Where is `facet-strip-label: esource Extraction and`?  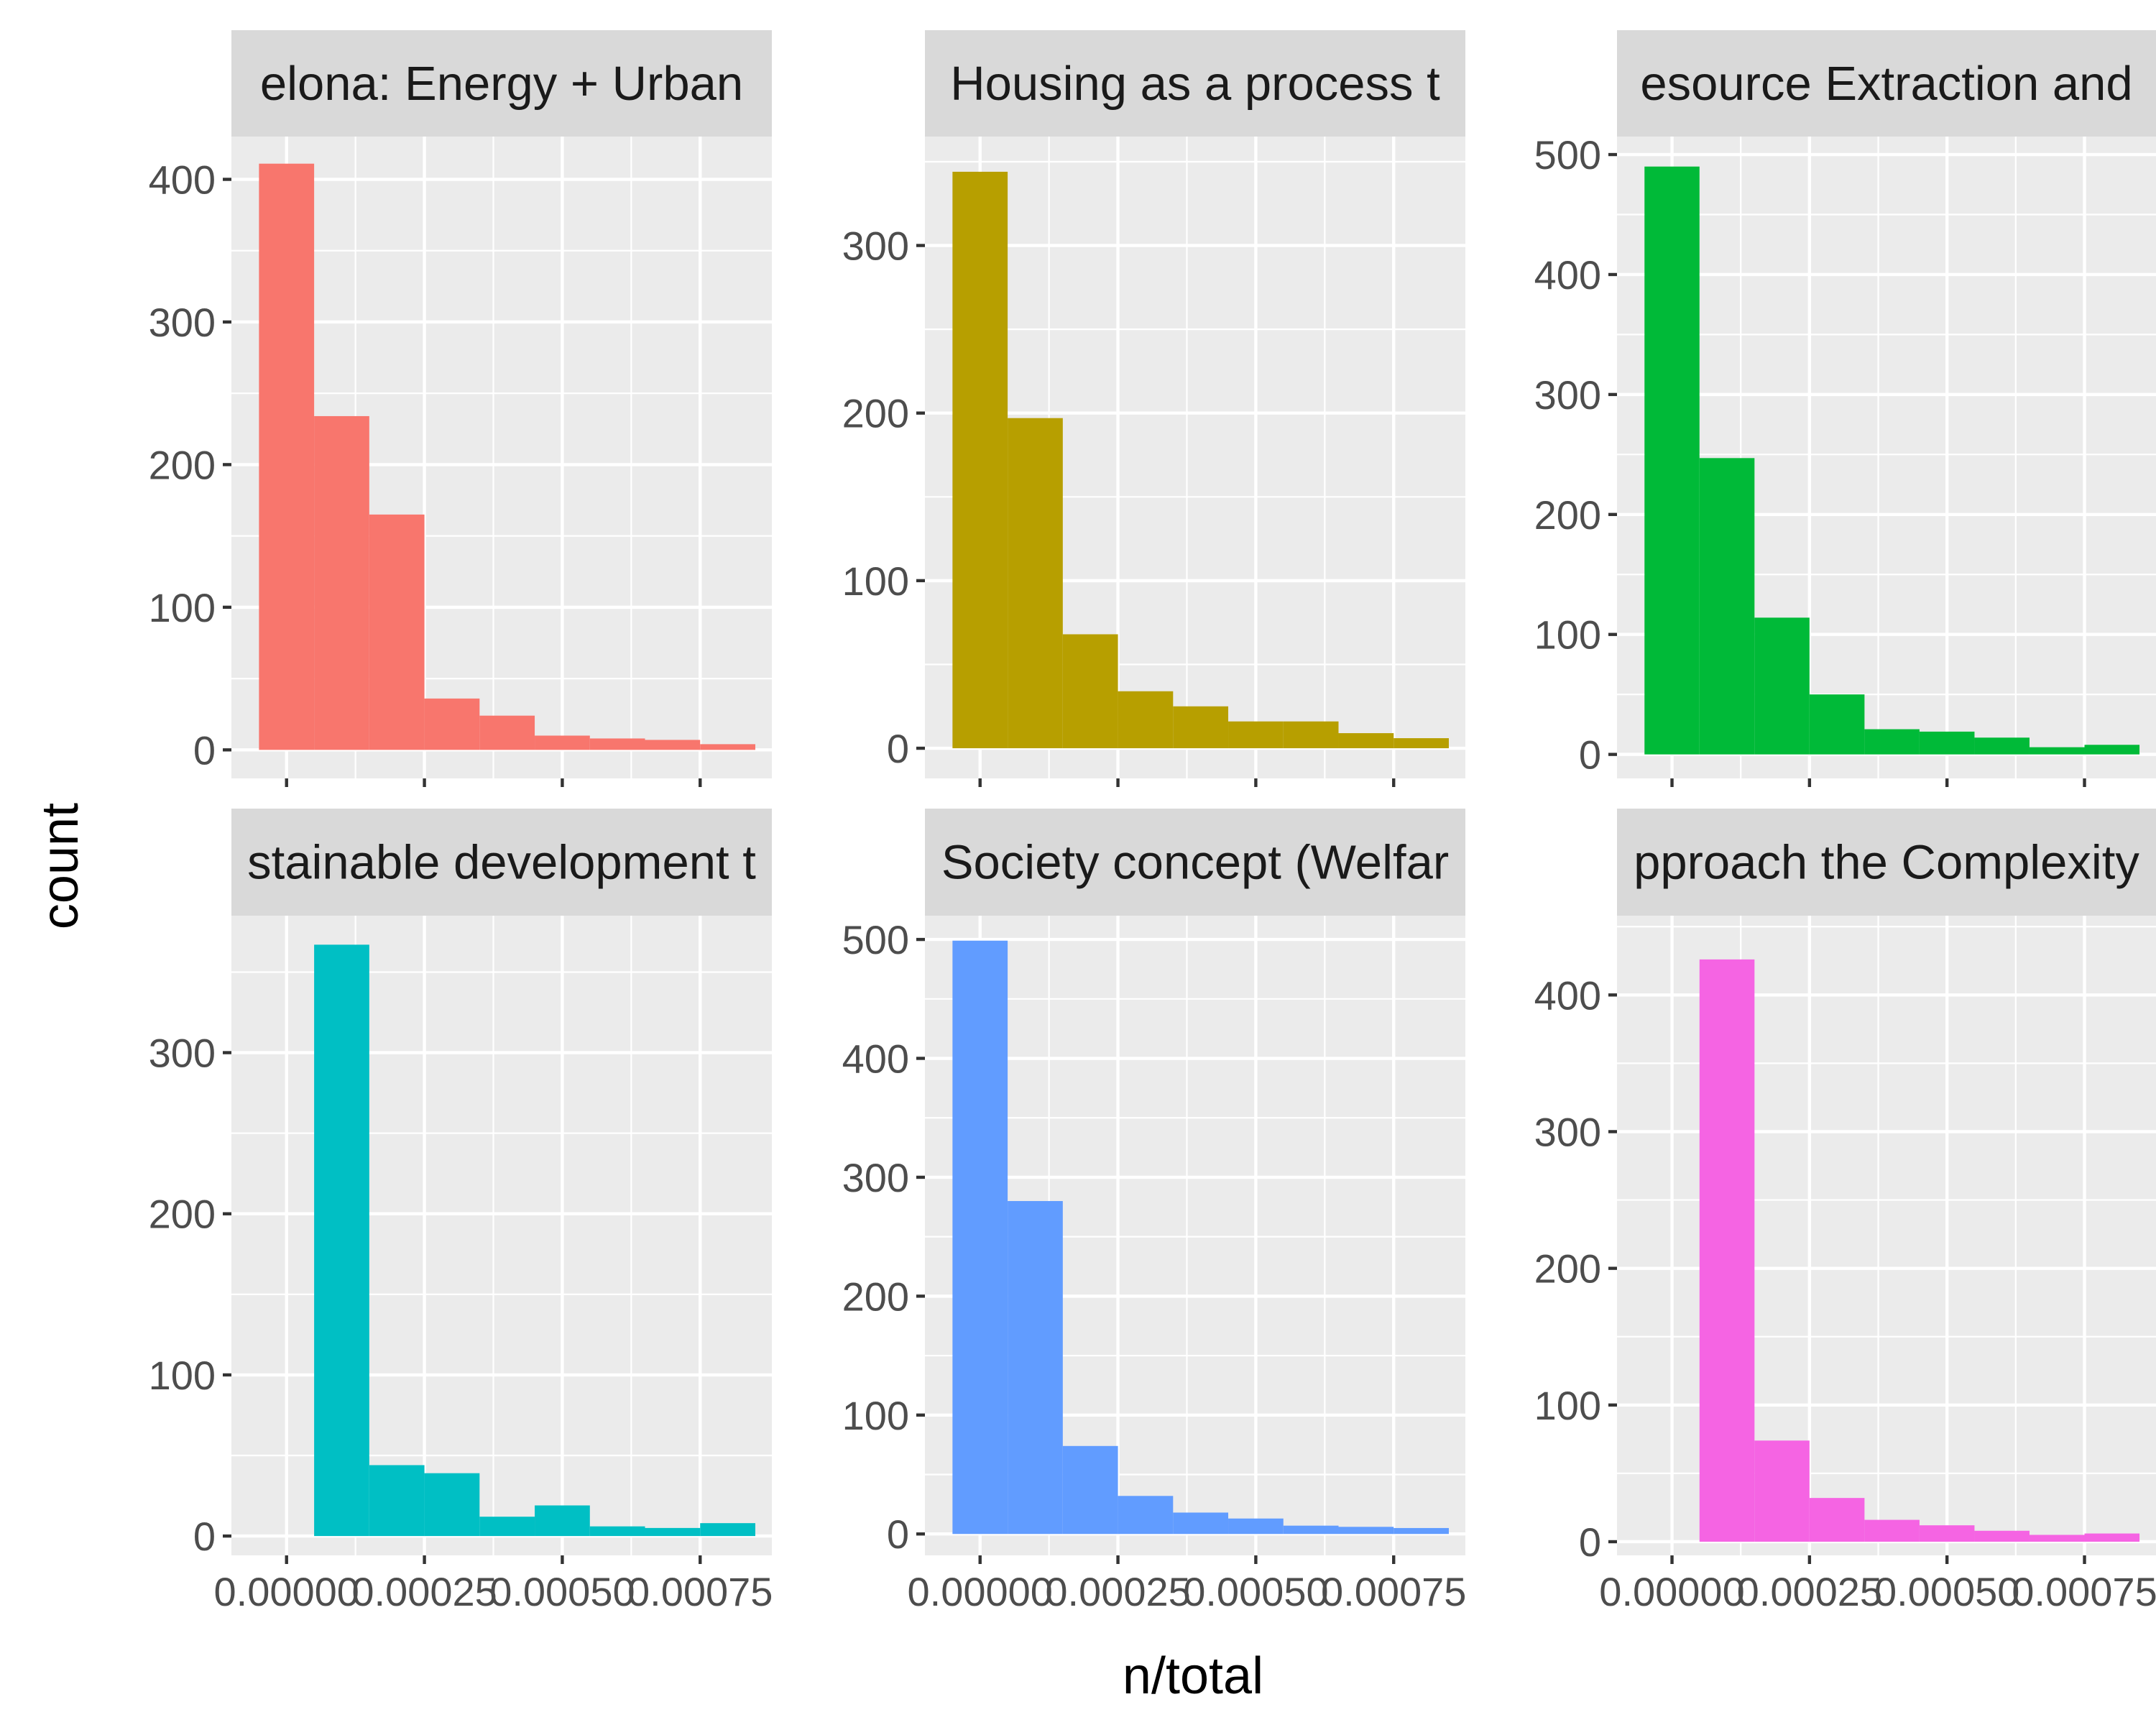
facet-strip-label: esource Extraction and is located at coordinates (1886, 84).